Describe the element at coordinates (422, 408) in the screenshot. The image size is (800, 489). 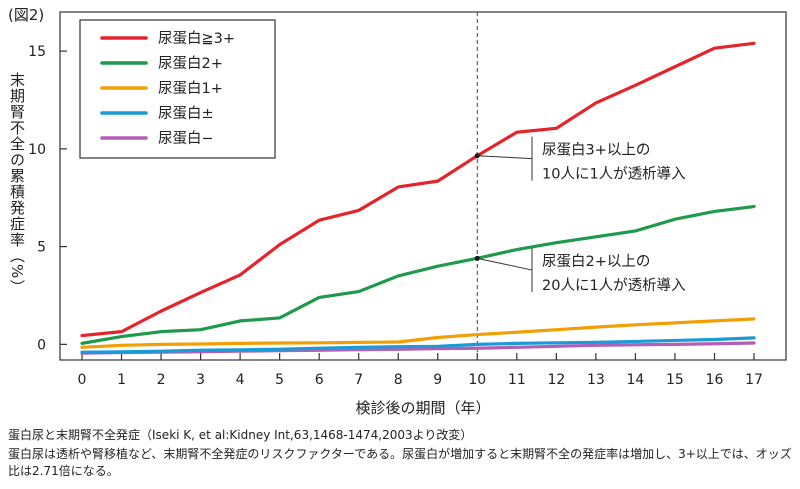
I see `x-axis-label: 検診後の期間（年）` at that location.